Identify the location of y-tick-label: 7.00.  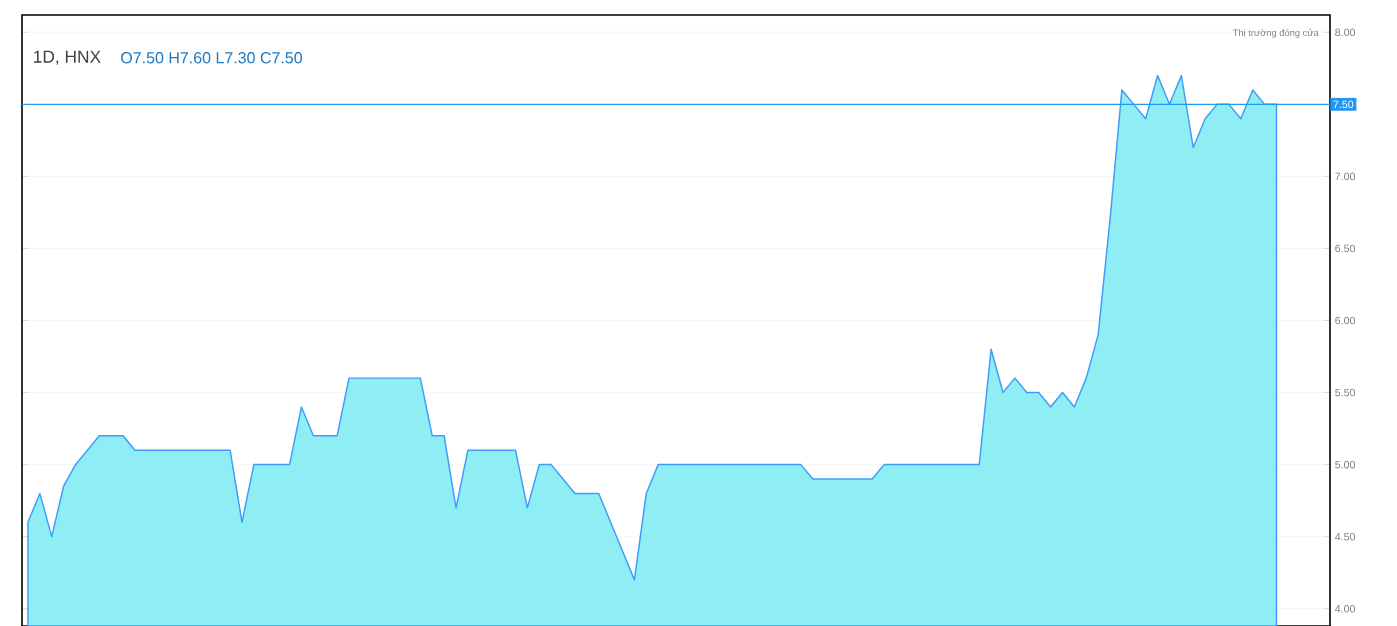
(1345, 176).